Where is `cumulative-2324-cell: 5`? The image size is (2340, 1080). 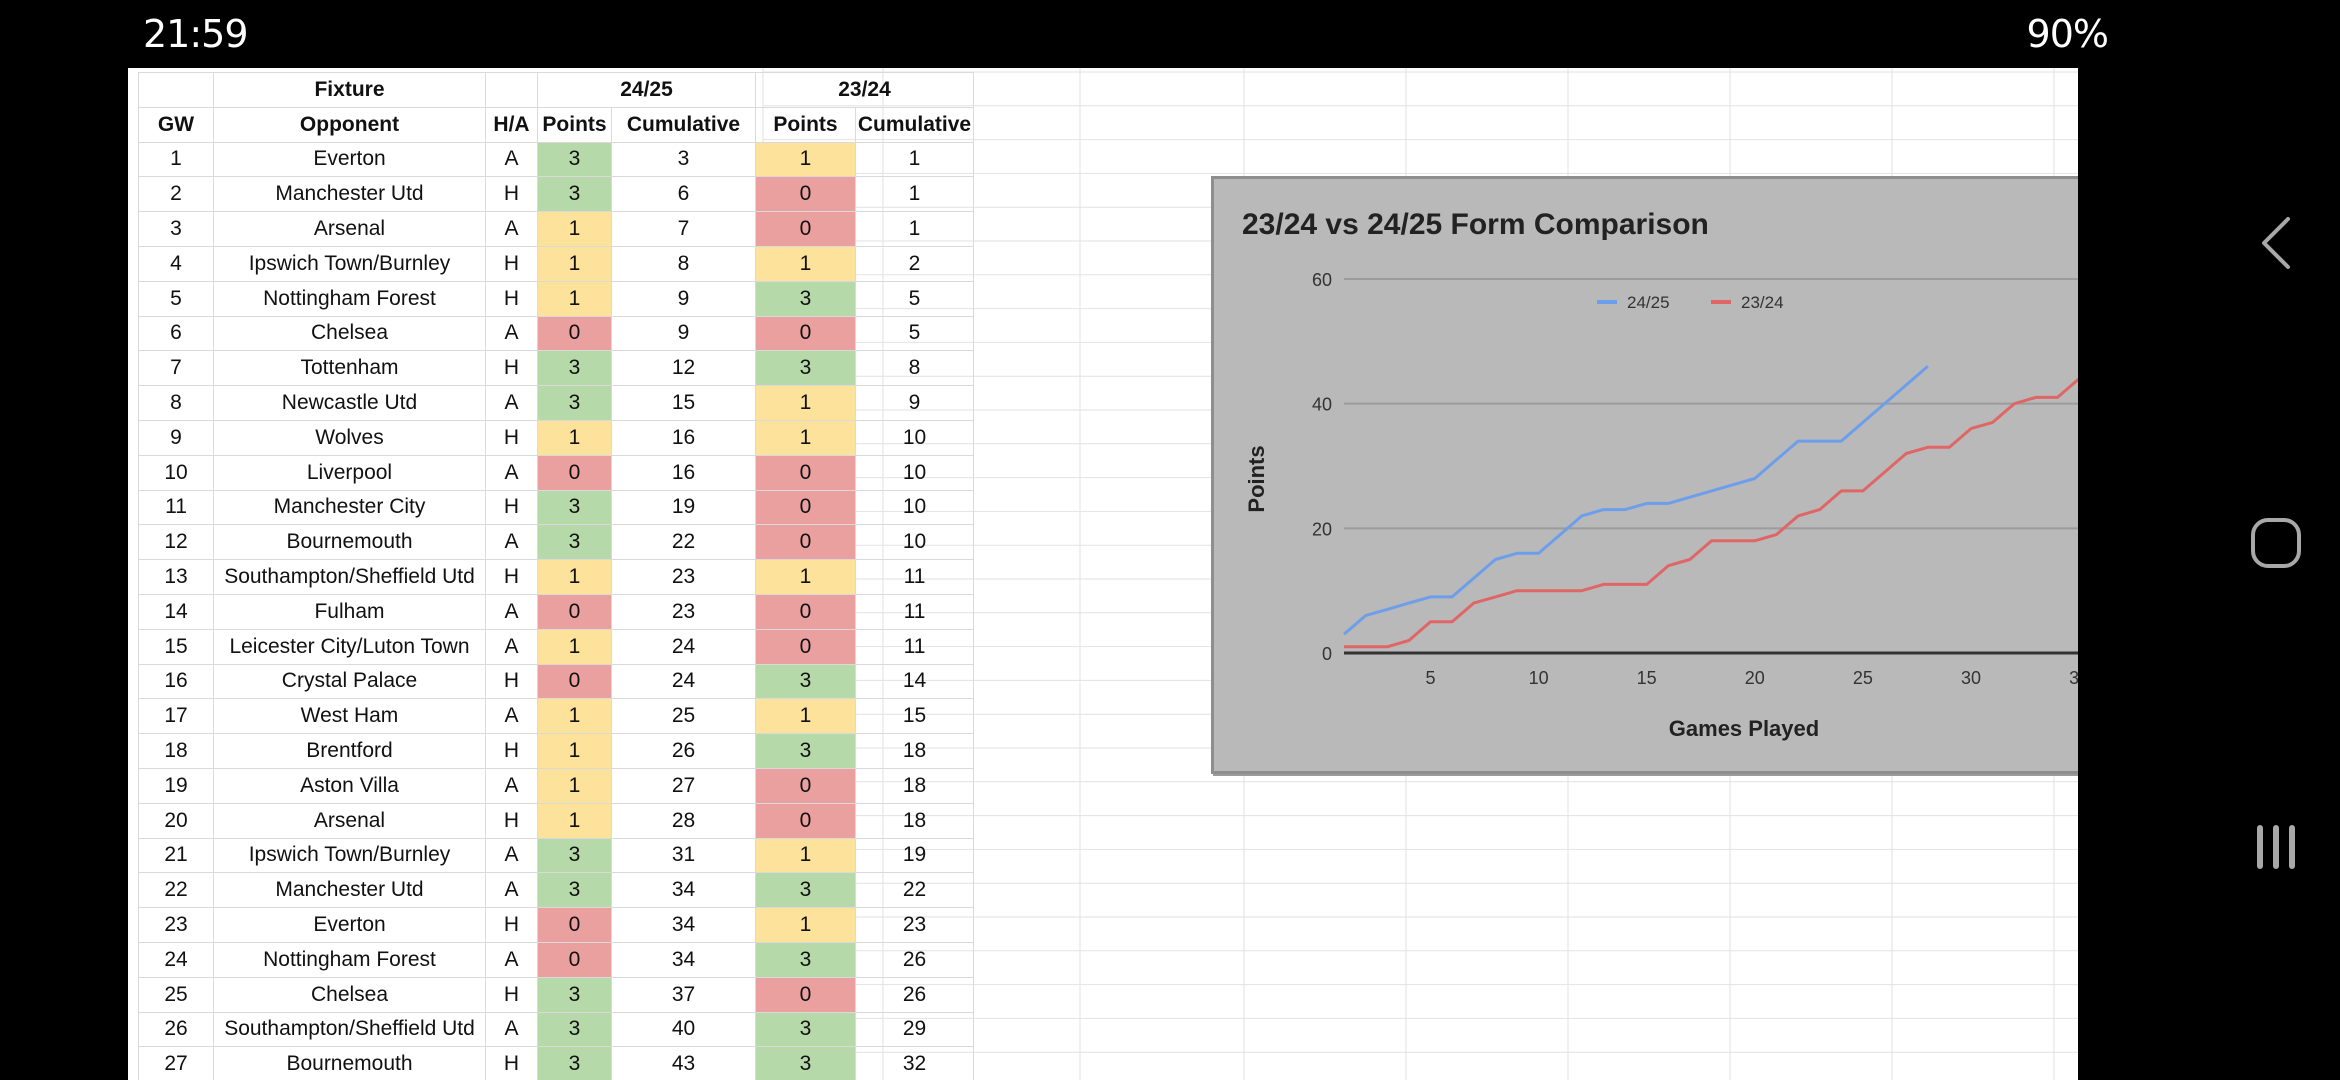 cumulative-2324-cell: 5 is located at coordinates (914, 298).